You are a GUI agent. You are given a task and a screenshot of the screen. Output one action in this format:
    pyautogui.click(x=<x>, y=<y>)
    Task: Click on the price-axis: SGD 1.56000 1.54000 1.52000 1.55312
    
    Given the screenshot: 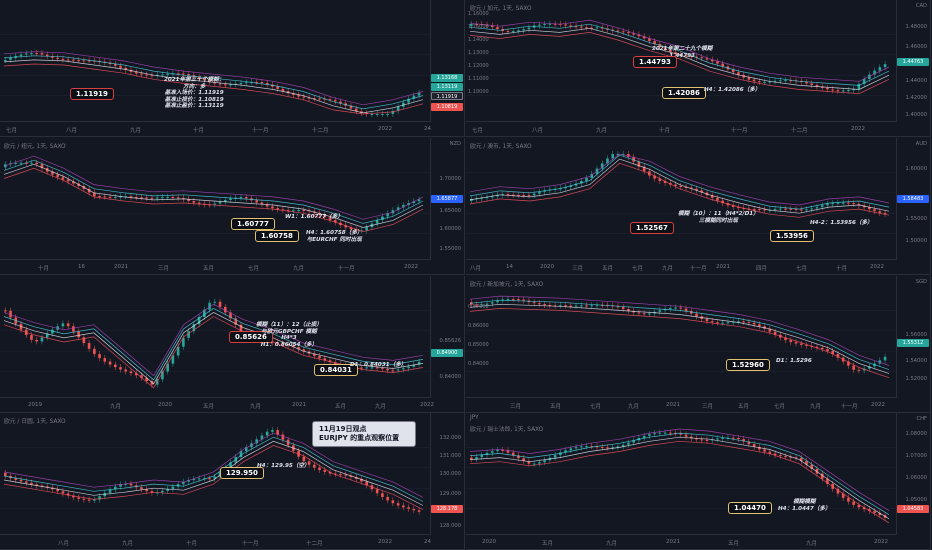 What is the action you would take?
    pyautogui.click(x=913, y=337)
    